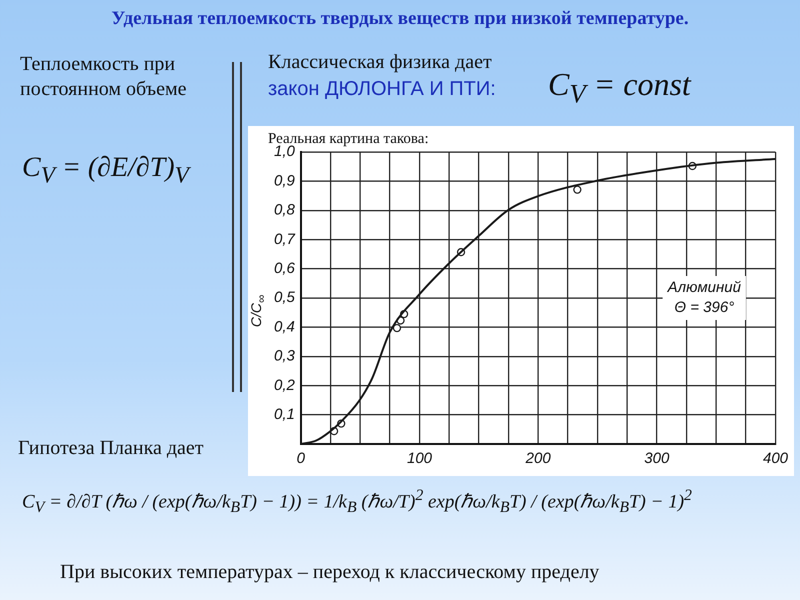 The height and width of the screenshot is (600, 800). Describe the element at coordinates (285, 297) in the screenshot. I see `y-tick-label: 0,5` at that location.